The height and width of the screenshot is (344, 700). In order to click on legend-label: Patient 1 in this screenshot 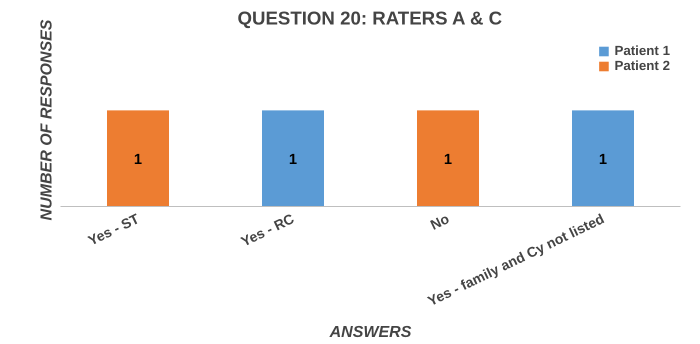, I will do `click(642, 50)`.